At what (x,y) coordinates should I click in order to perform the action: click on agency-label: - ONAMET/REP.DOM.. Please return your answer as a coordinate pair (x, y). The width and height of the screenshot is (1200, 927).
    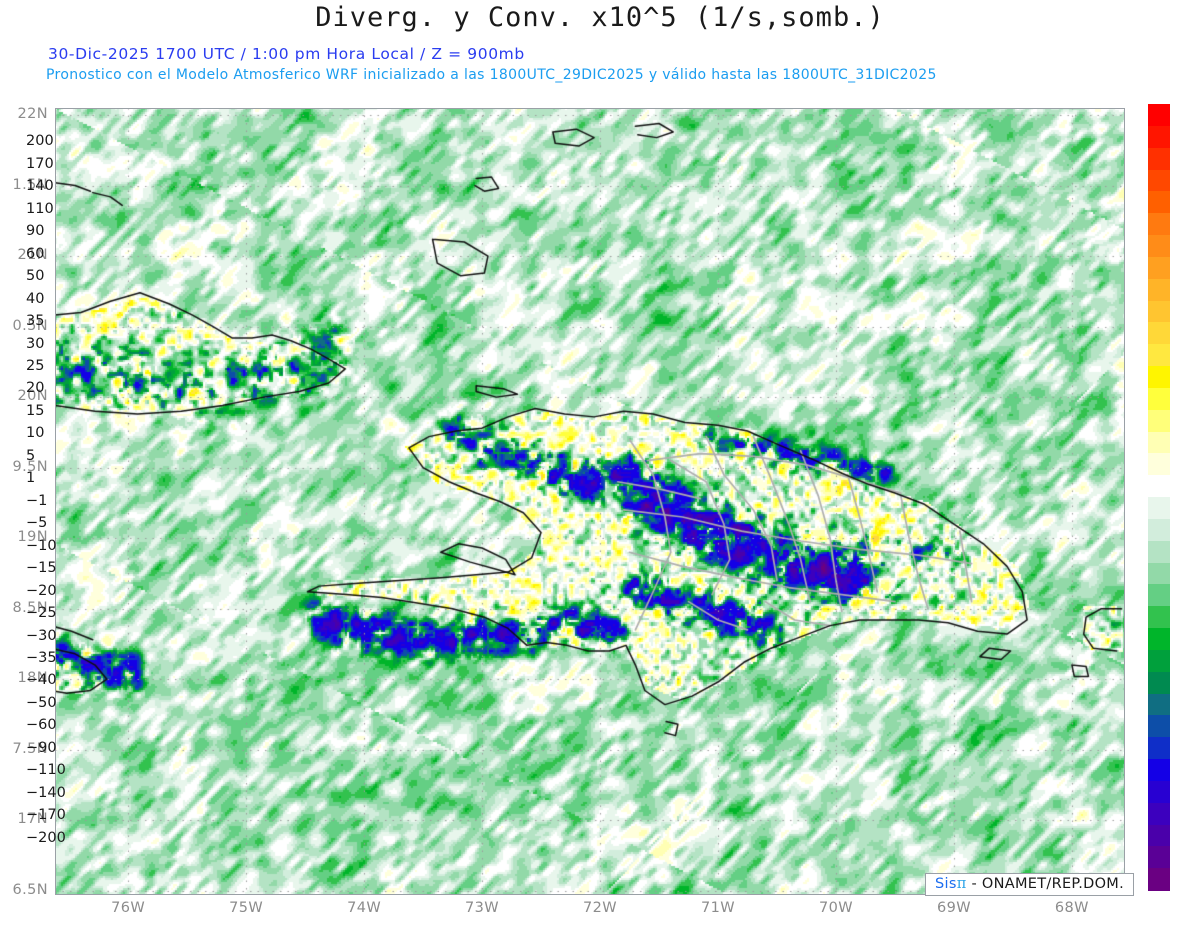
    Looking at the image, I should click on (1048, 884).